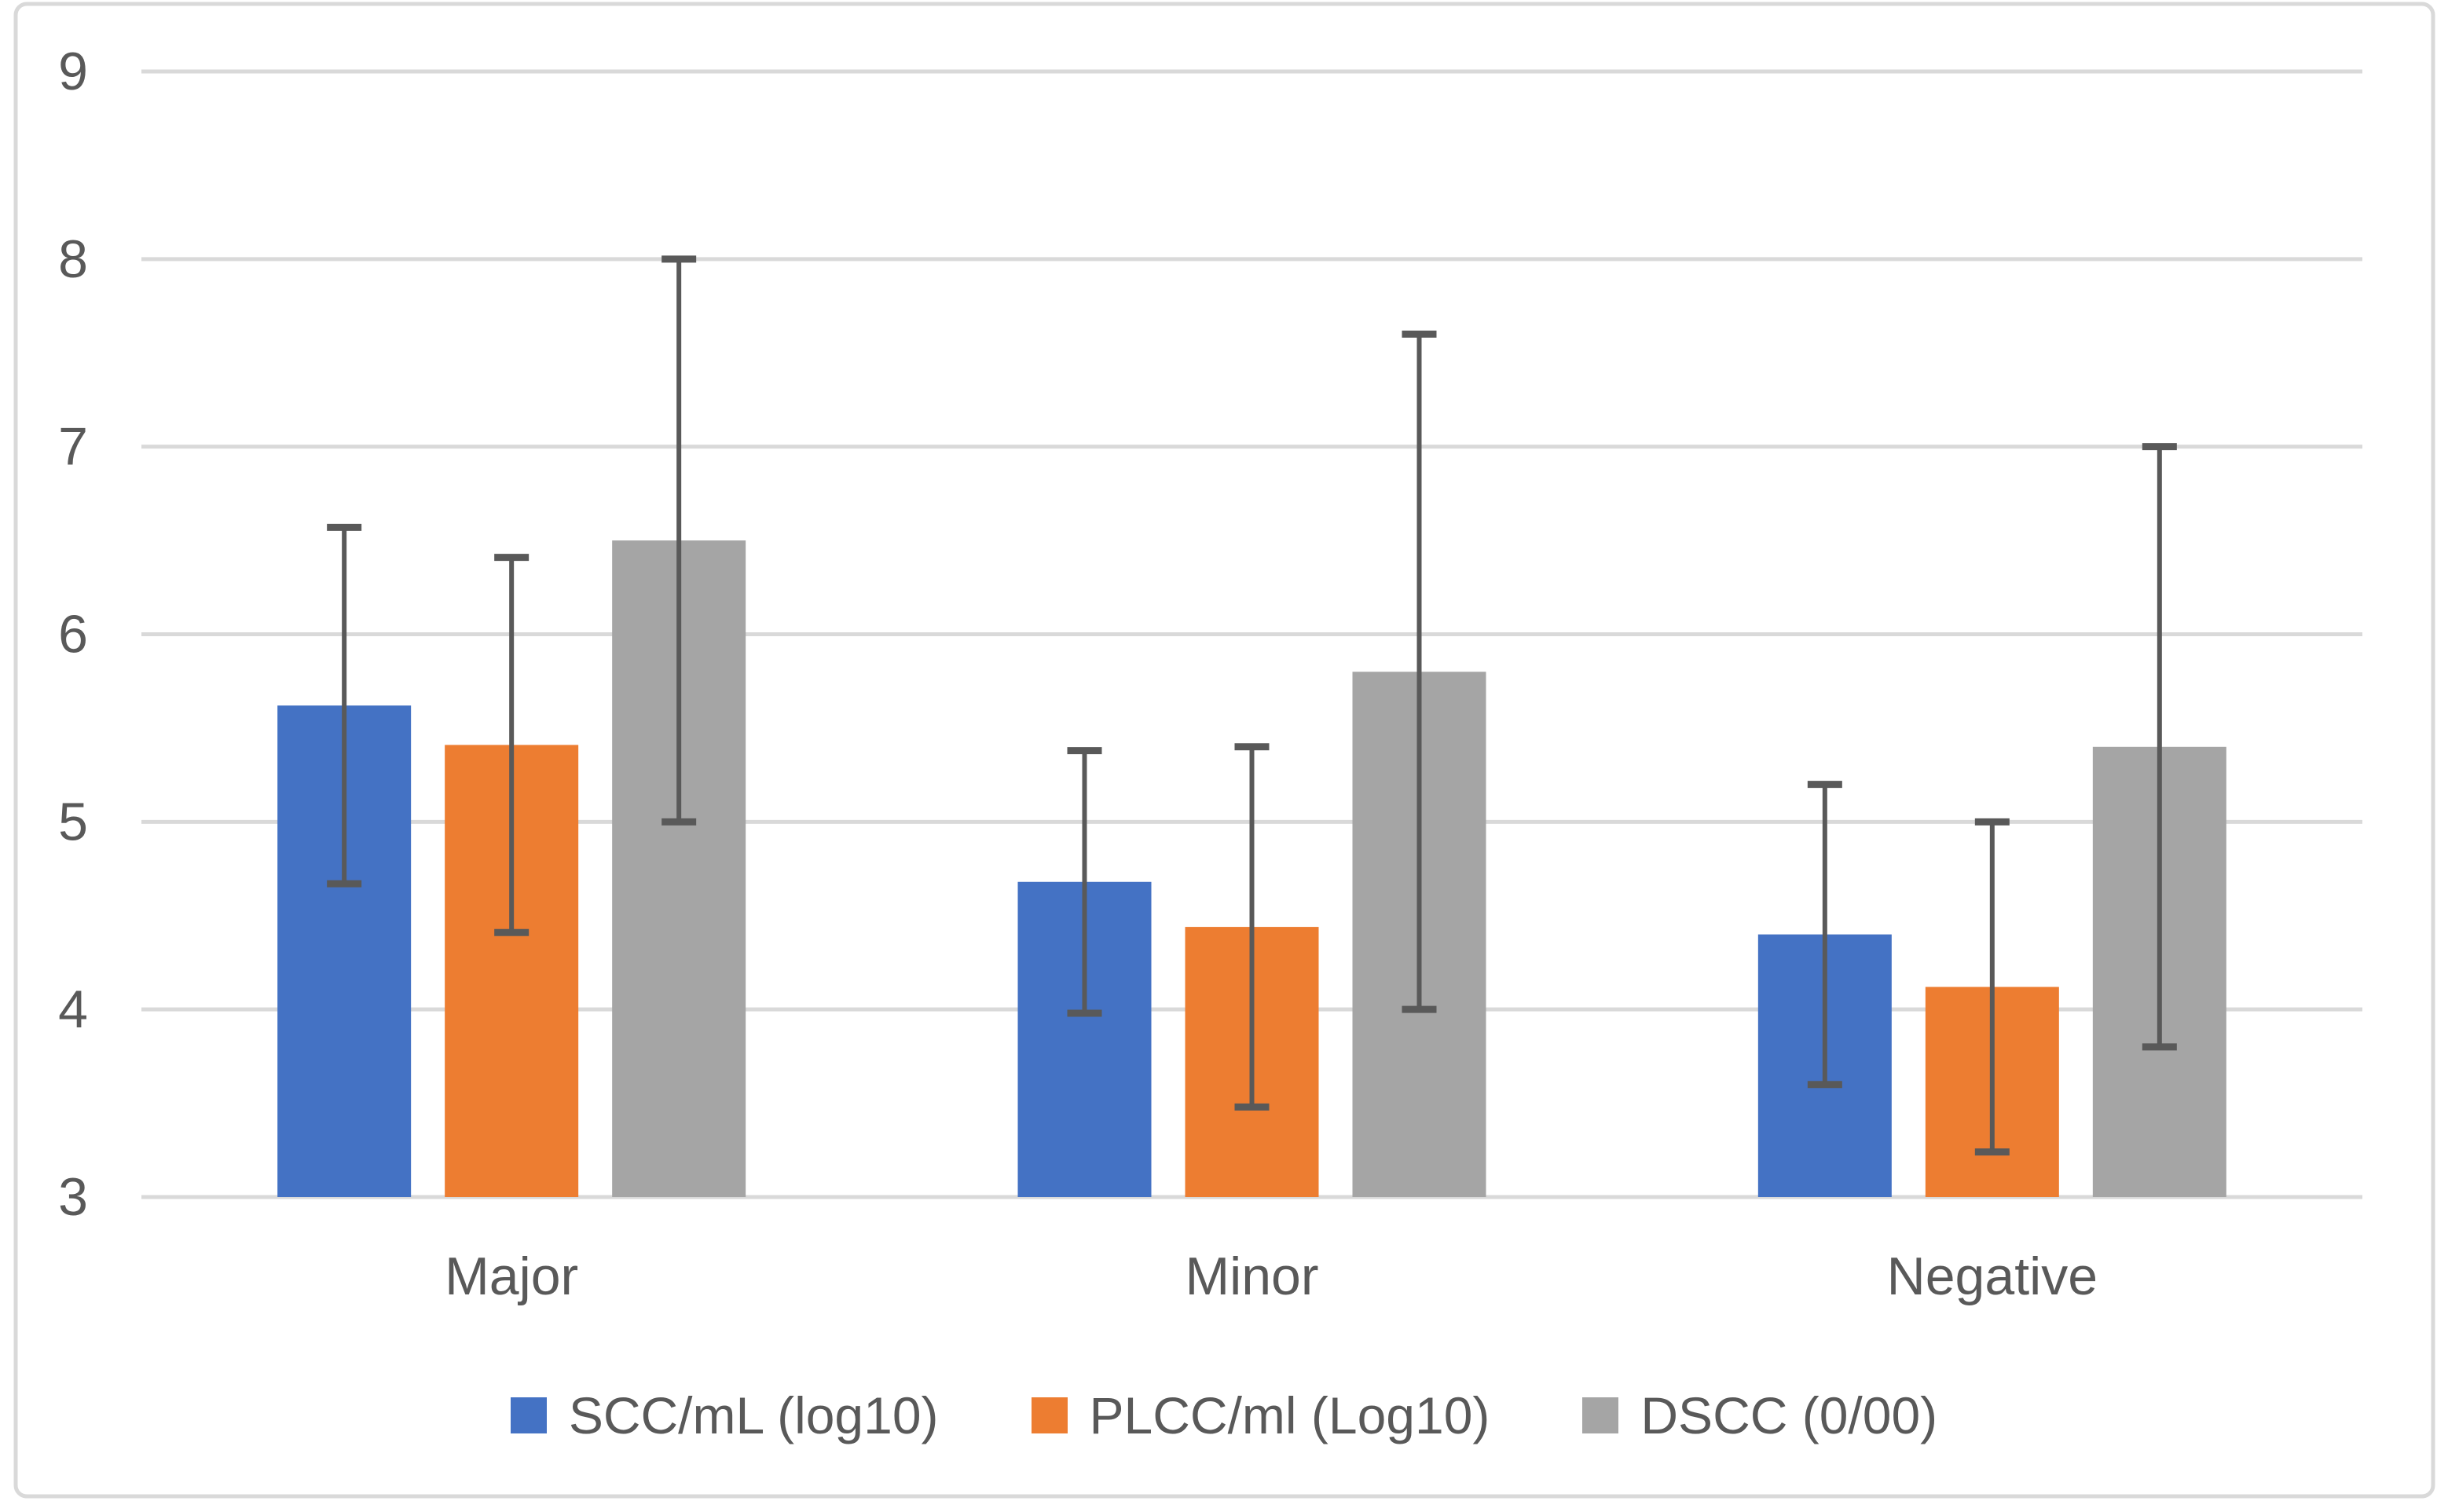  Describe the element at coordinates (73, 1197) in the screenshot. I see `y-tick-label-3: 3` at that location.